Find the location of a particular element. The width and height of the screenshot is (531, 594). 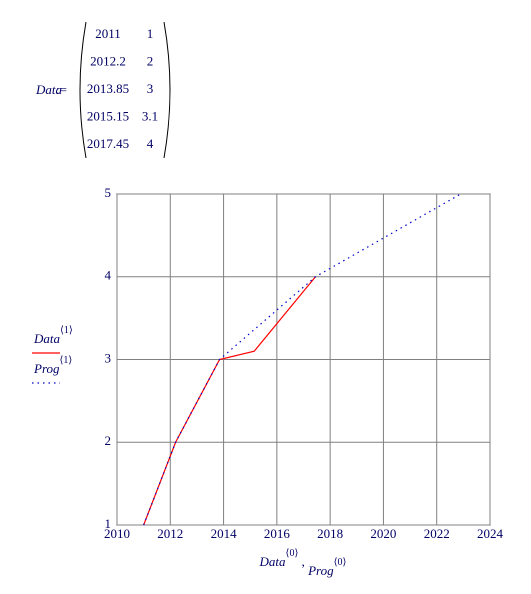

y-tick-label: 3 is located at coordinates (108, 357).